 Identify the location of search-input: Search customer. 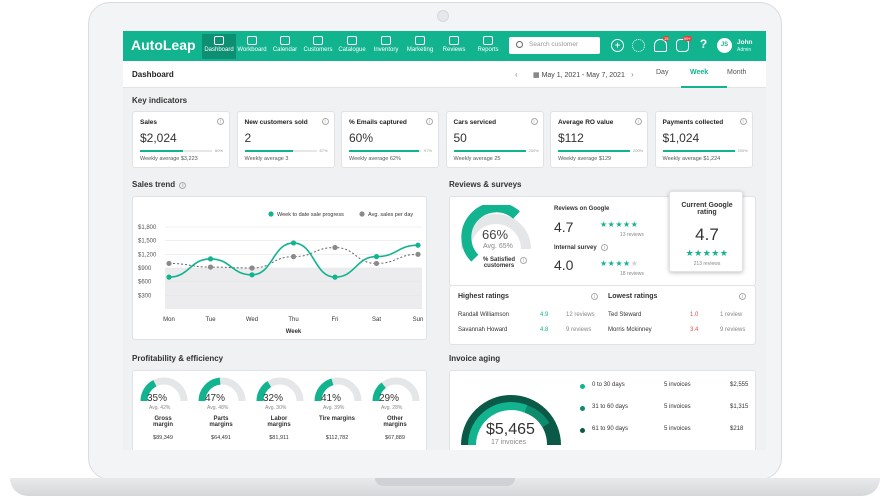
(554, 45).